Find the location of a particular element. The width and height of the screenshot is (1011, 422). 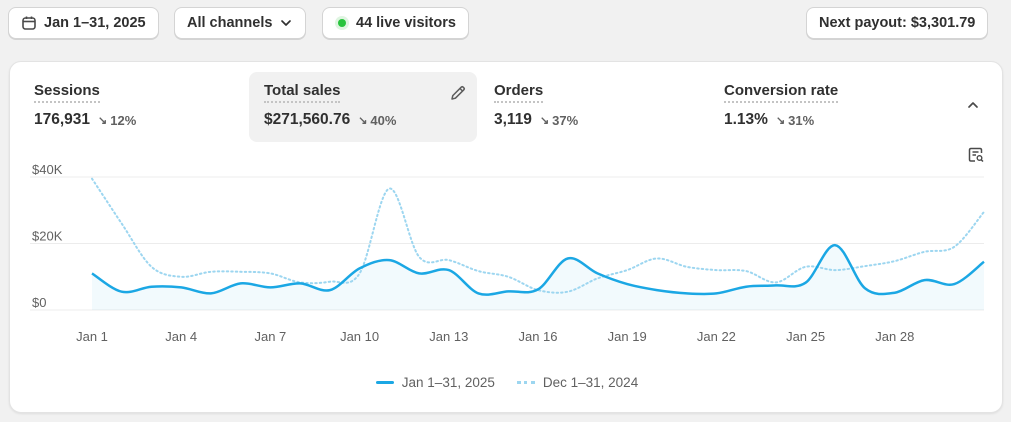

metric-orders: Orders 3,119 ↘ 37% is located at coordinates (593, 107).